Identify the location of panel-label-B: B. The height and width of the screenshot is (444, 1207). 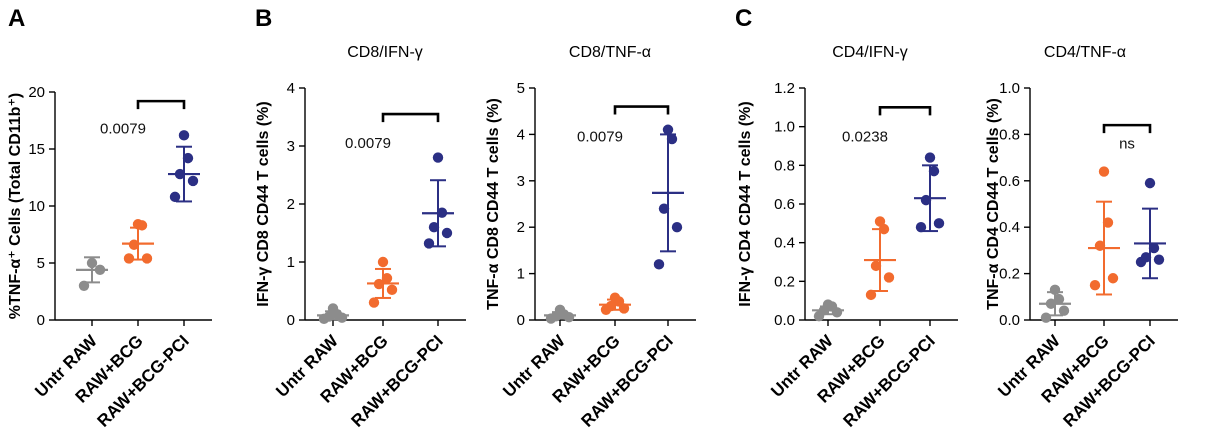
(263, 18).